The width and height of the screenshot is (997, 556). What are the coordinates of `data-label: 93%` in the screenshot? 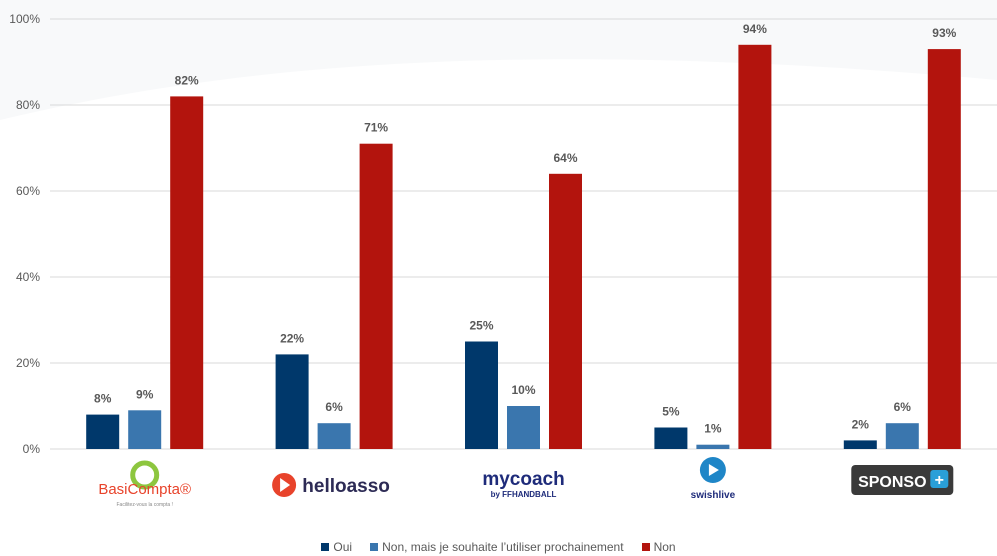 It's located at (944, 33).